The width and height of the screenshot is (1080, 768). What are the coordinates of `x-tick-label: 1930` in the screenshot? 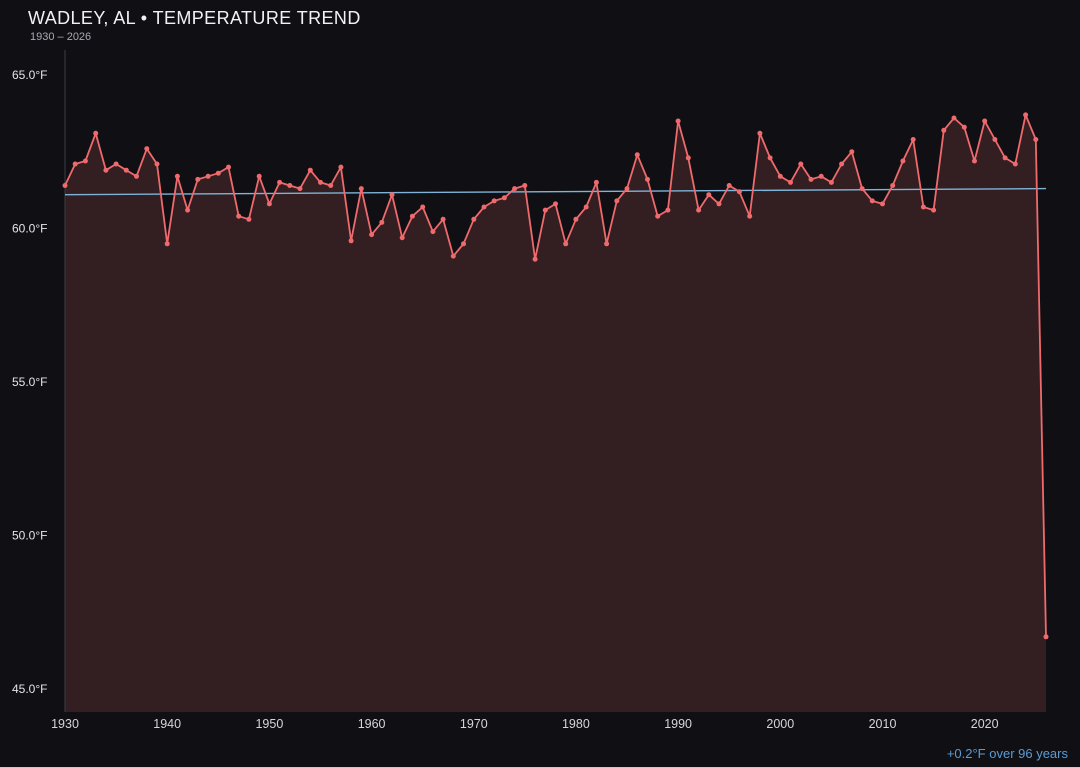 It's located at (65, 724).